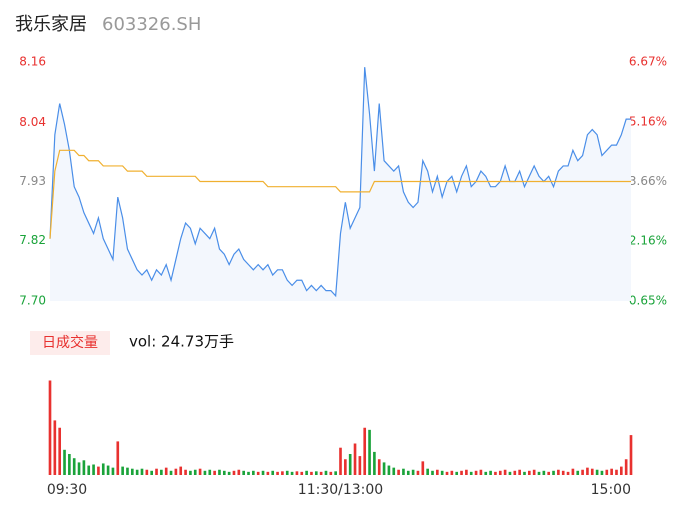 The height and width of the screenshot is (524, 686). Describe the element at coordinates (32, 301) in the screenshot. I see `y-tick-label: 7.70` at that location.